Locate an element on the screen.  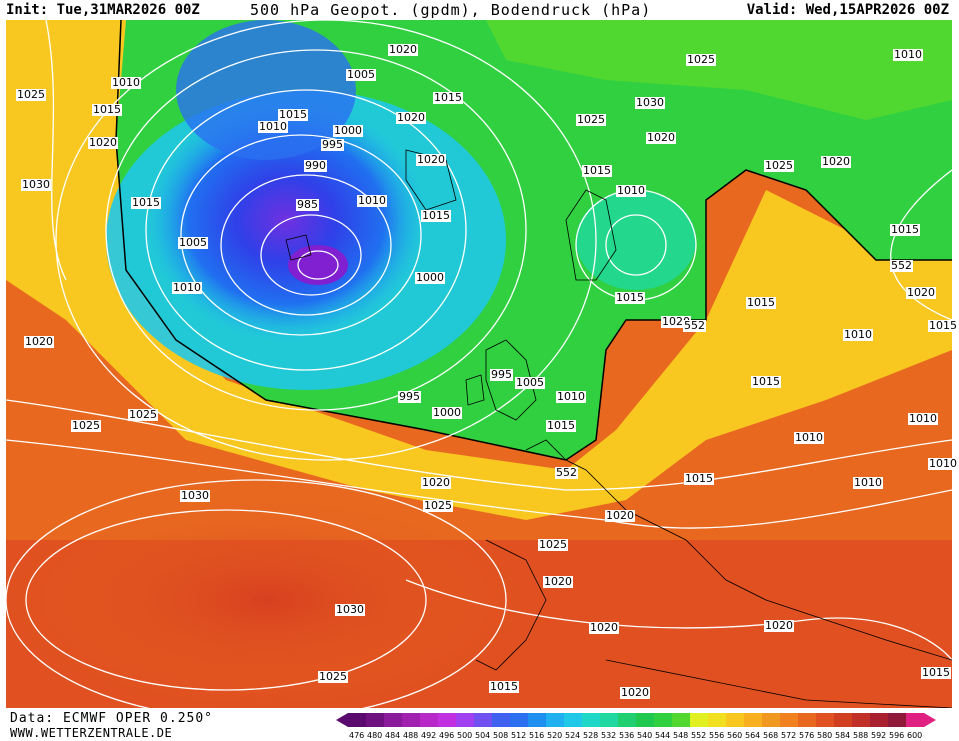
isobar-label: 985 is located at coordinates (307, 204).